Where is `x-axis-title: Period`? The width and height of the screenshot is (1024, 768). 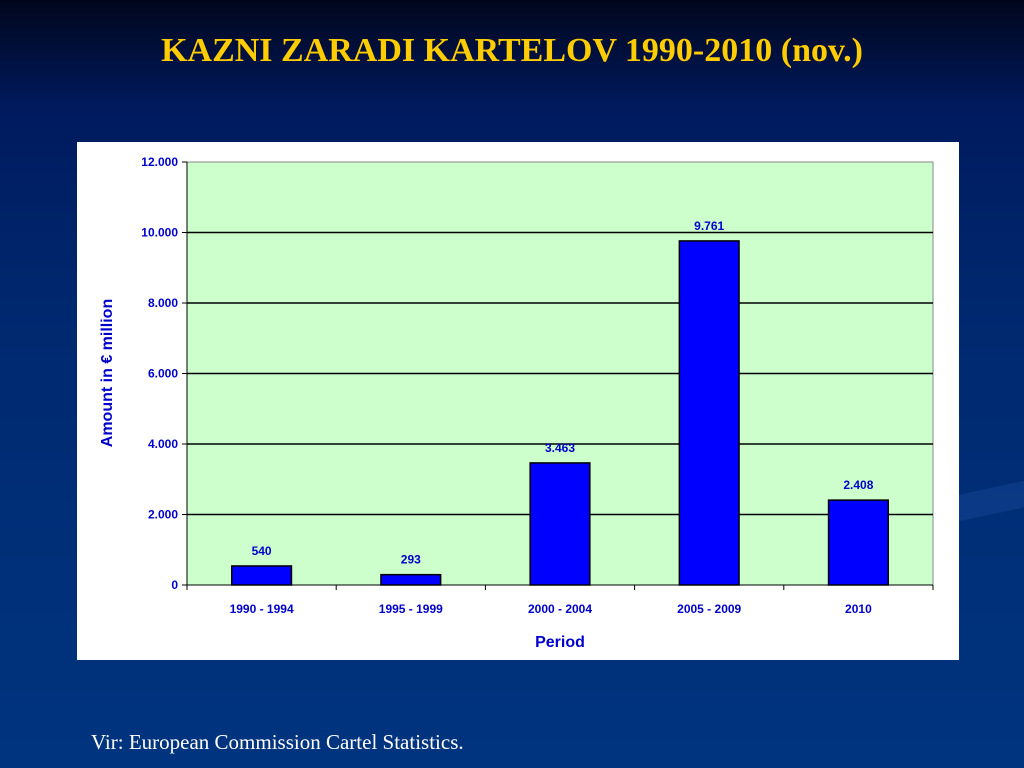 x-axis-title: Period is located at coordinates (560, 642).